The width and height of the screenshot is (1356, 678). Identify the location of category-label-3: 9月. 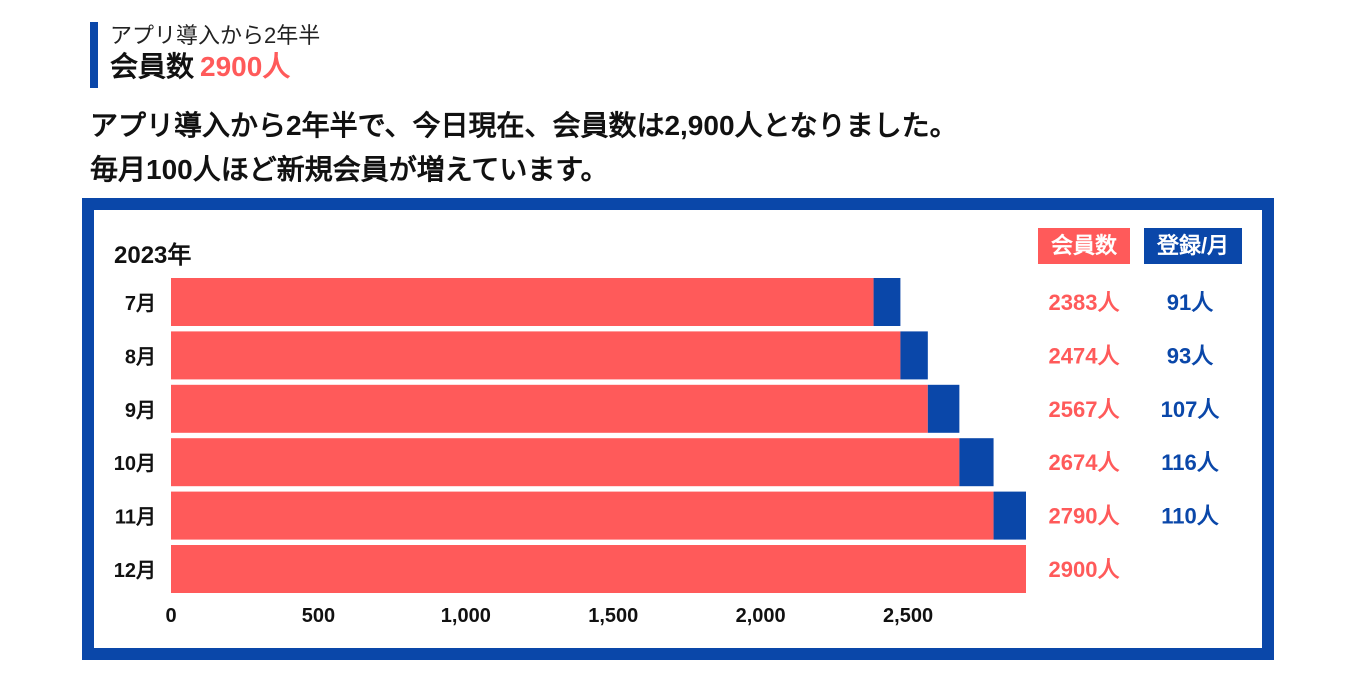
(140, 411).